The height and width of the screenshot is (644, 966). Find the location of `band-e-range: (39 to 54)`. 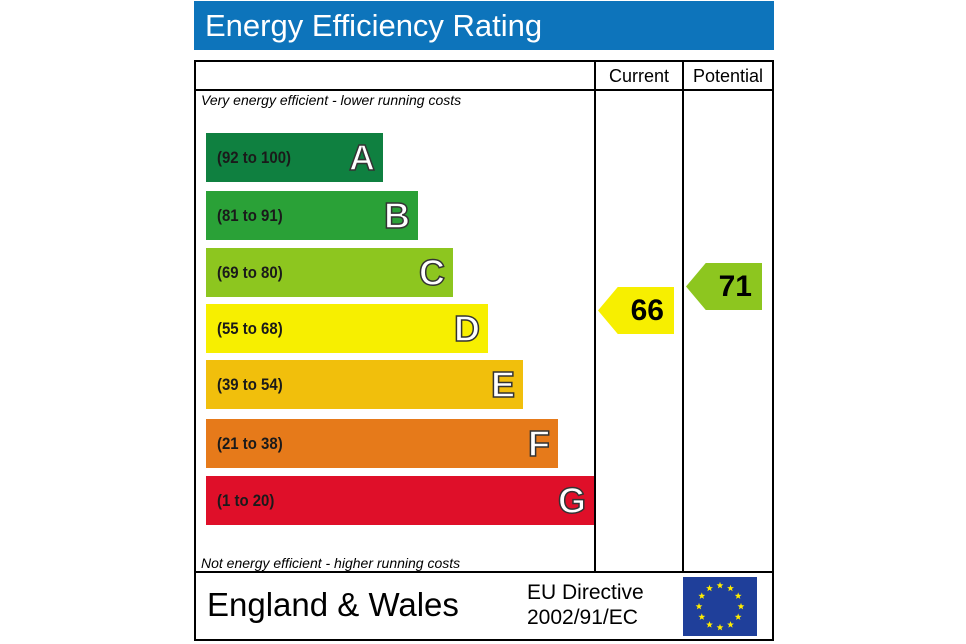

band-e-range: (39 to 54) is located at coordinates (250, 384).